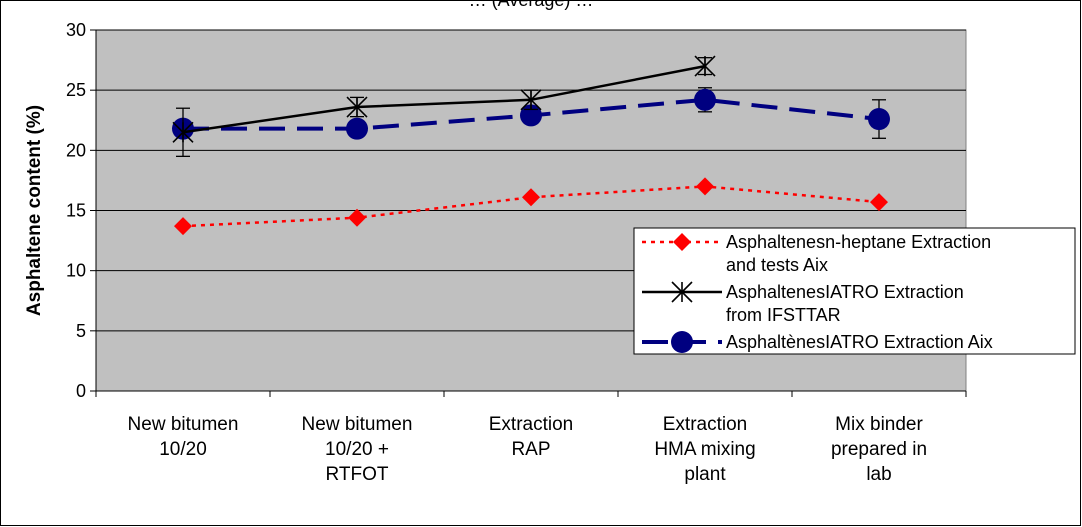 This screenshot has height=527, width=1082. What do you see at coordinates (704, 449) in the screenshot?
I see `x-tick-label: Extraction HMA mixing plant` at bounding box center [704, 449].